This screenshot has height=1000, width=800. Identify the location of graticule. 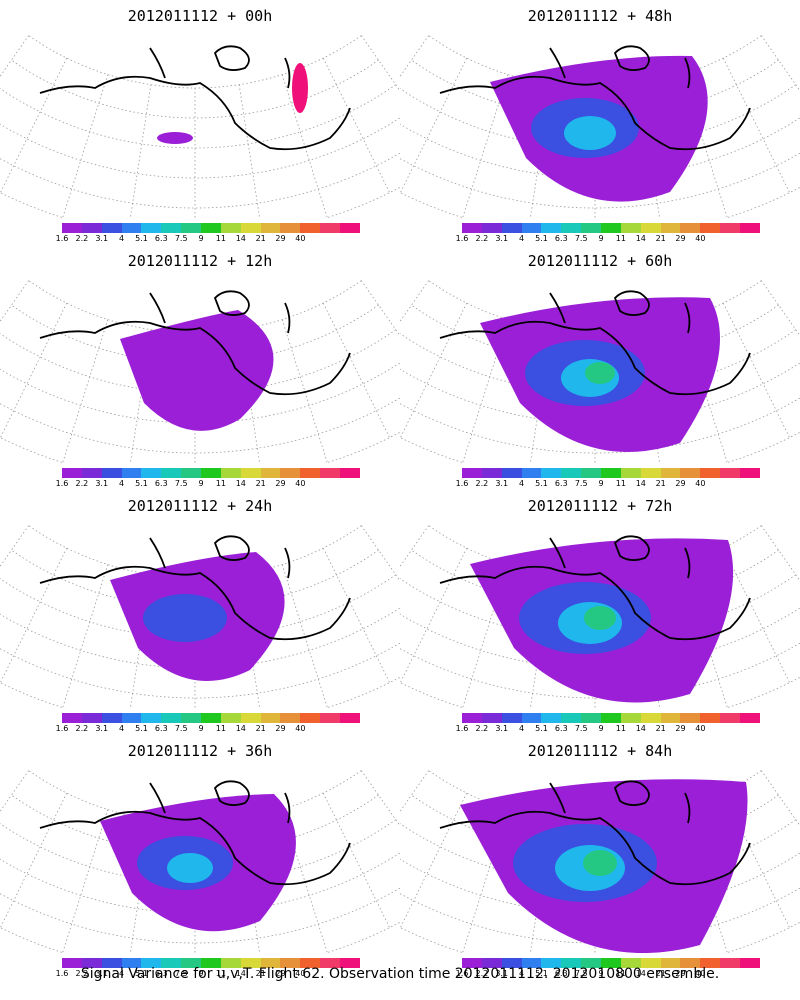
(200, 616).